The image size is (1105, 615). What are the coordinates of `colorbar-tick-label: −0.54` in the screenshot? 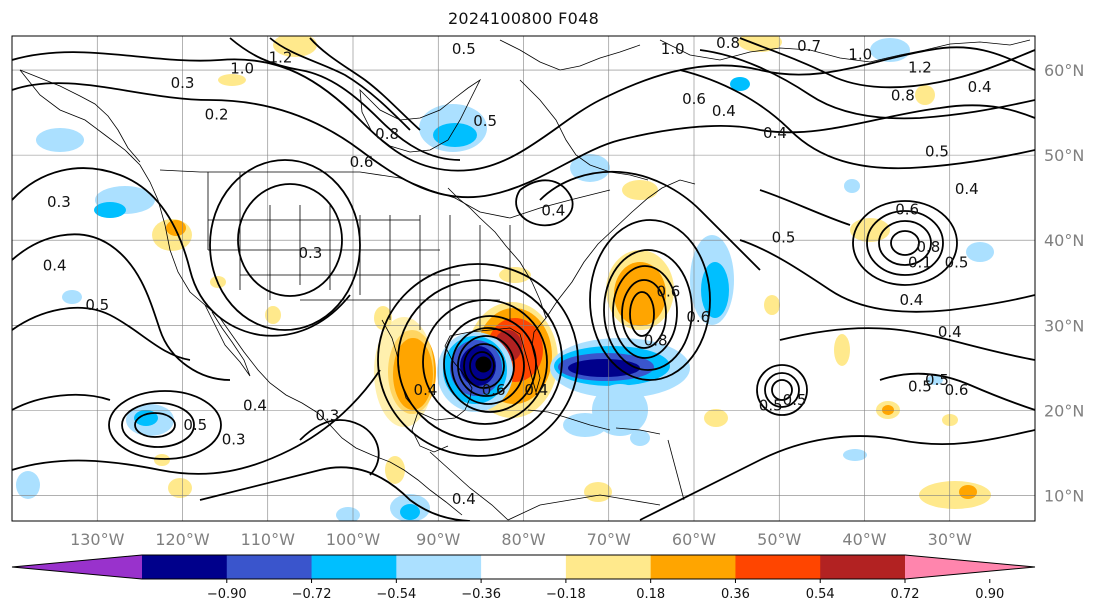 It's located at (396, 594).